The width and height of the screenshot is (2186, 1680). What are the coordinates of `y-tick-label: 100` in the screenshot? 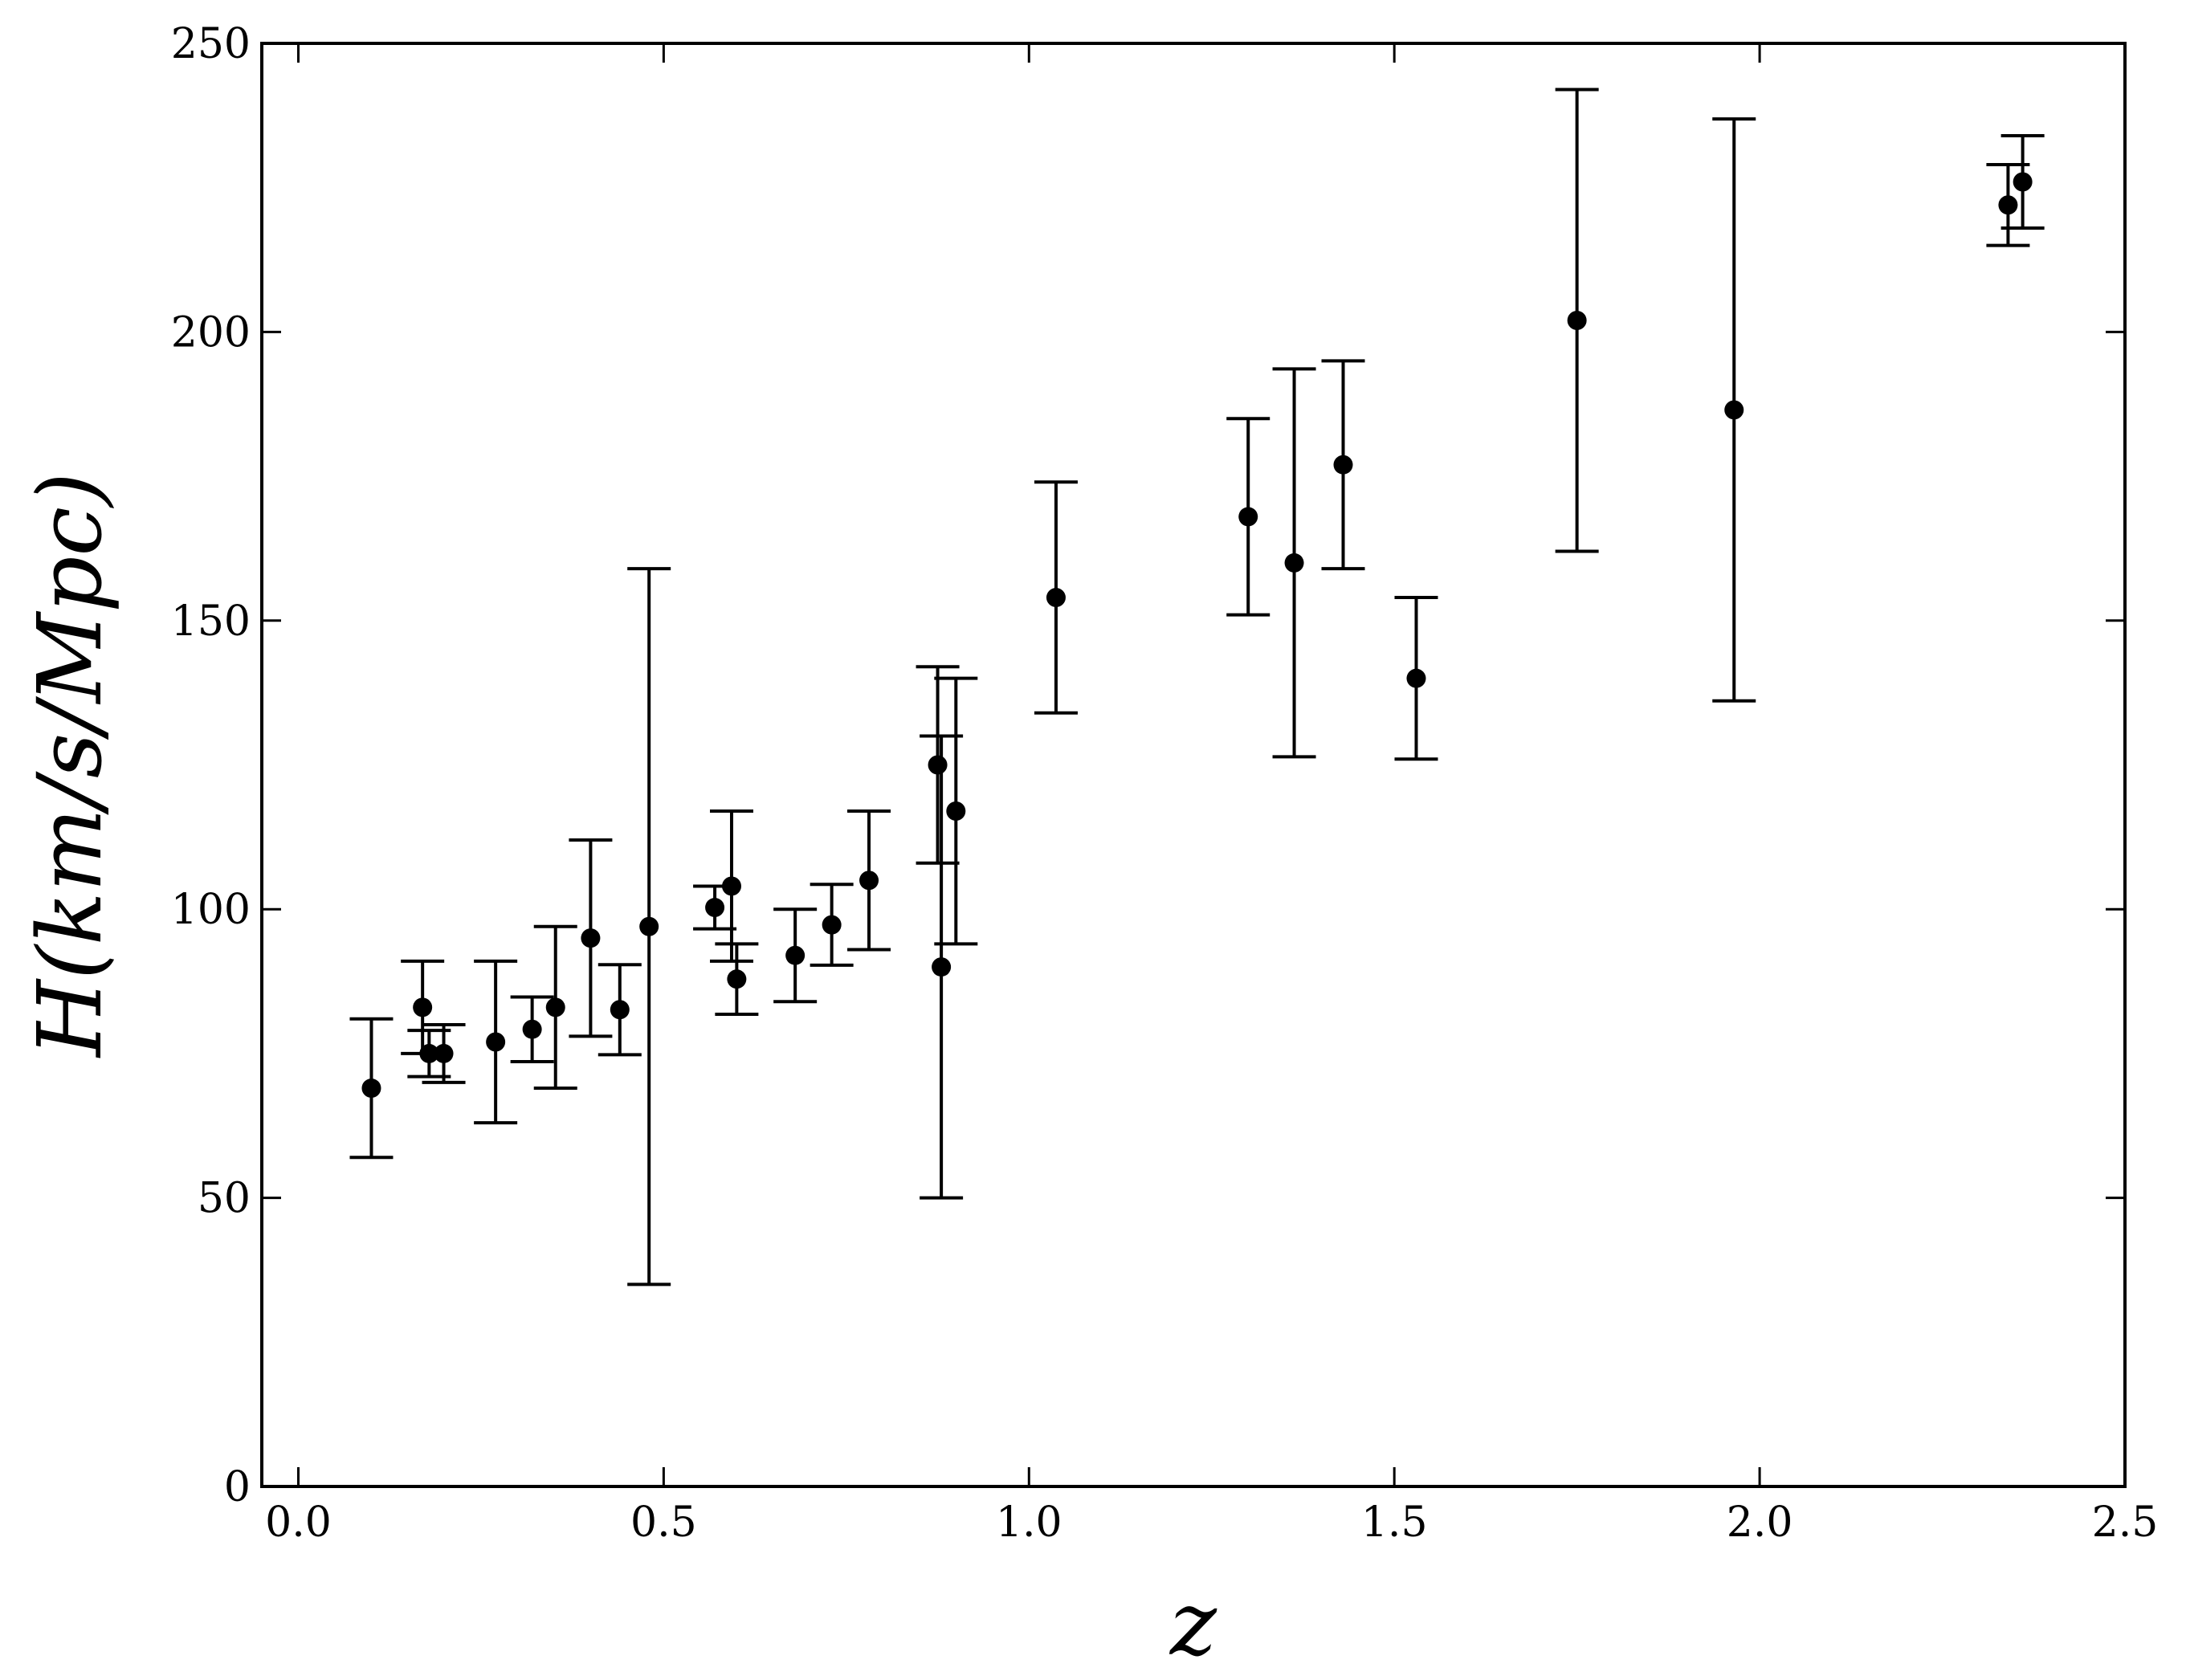 It's located at (211, 910).